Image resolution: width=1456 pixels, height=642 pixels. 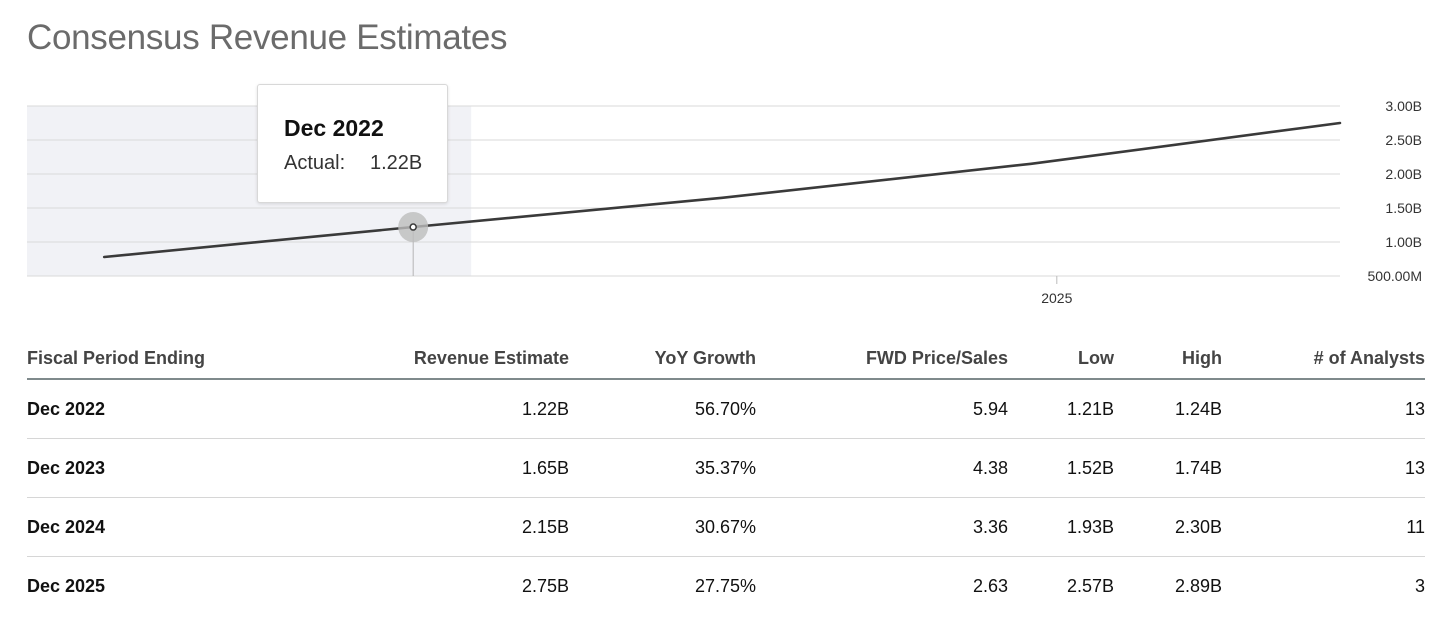 What do you see at coordinates (418, 527) in the screenshot?
I see `revenue-cell: 2.15B` at bounding box center [418, 527].